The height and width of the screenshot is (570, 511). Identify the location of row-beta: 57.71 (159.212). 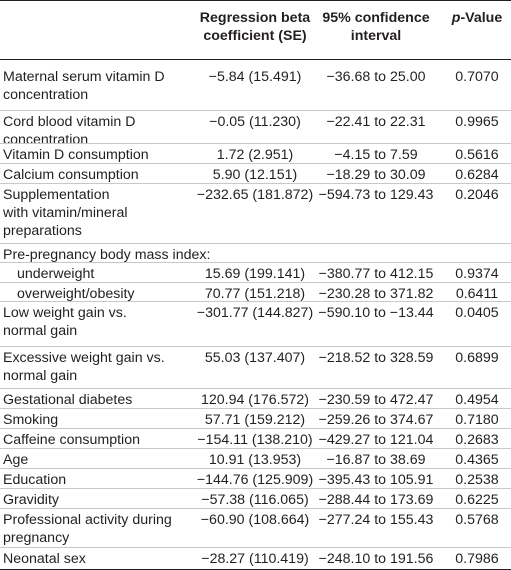
(255, 420).